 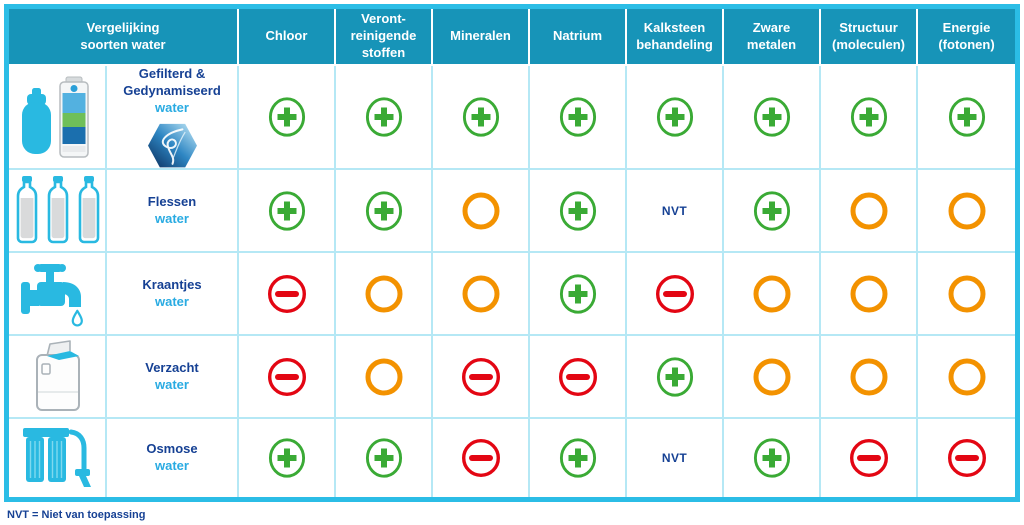 I want to click on row-label-cell: Verzacht water, so click(x=173, y=377).